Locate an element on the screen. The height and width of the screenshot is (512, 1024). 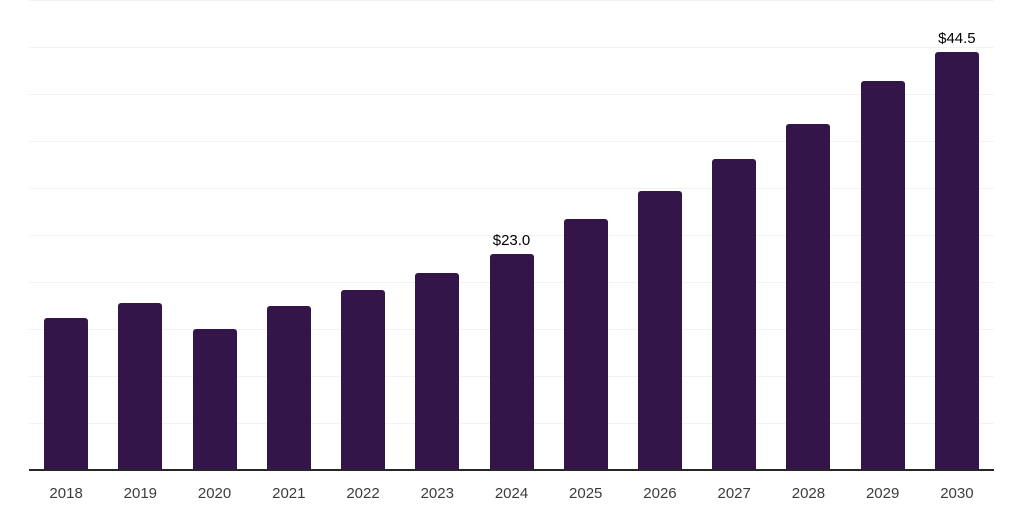
x-tick-2018: 2018 is located at coordinates (66, 493).